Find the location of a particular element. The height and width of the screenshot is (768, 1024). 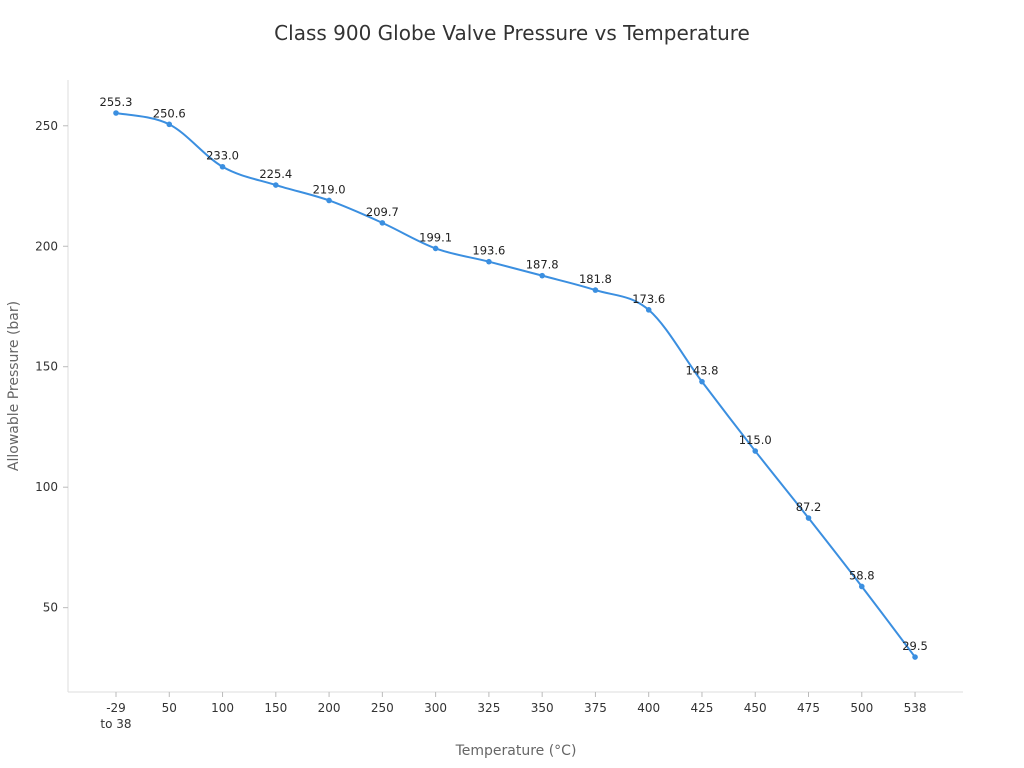

y-axis-title: Allowable Pressure (bar) is located at coordinates (14, 386).